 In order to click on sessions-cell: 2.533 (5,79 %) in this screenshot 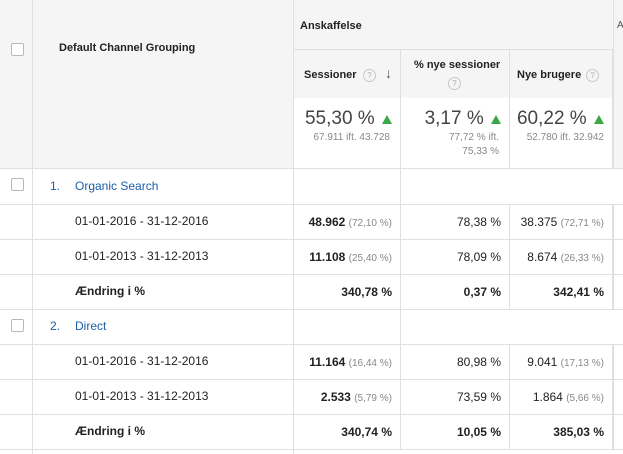, I will do `click(347, 396)`.